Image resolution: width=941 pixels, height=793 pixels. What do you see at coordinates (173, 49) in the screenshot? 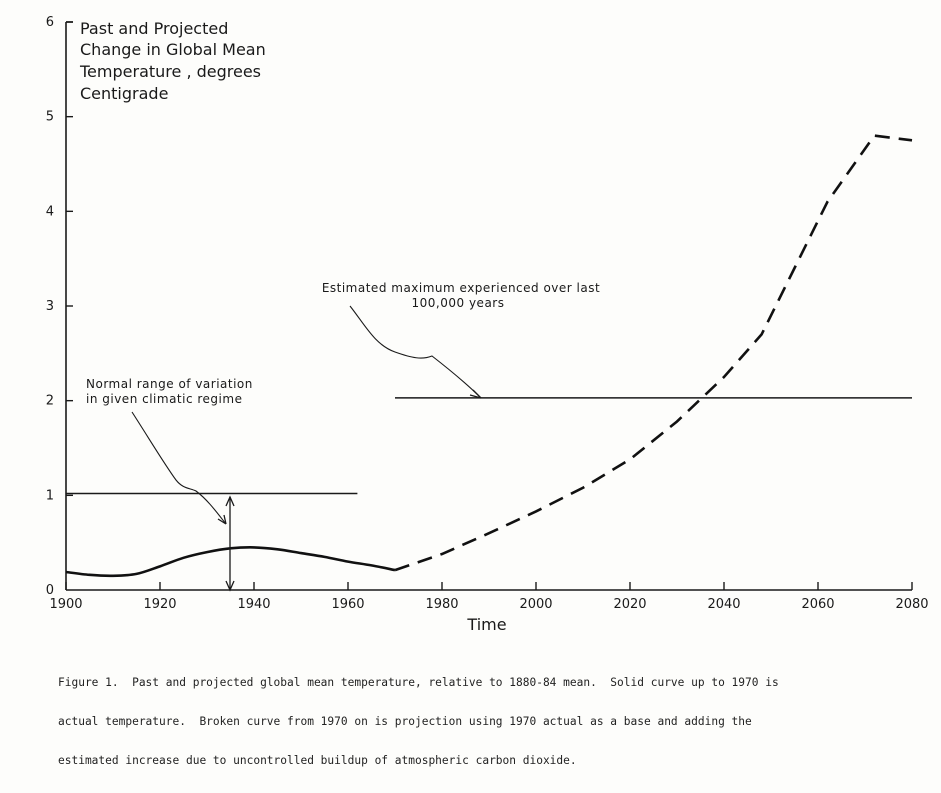
I see `chart-title-line-2: Change in Global Mean` at bounding box center [173, 49].